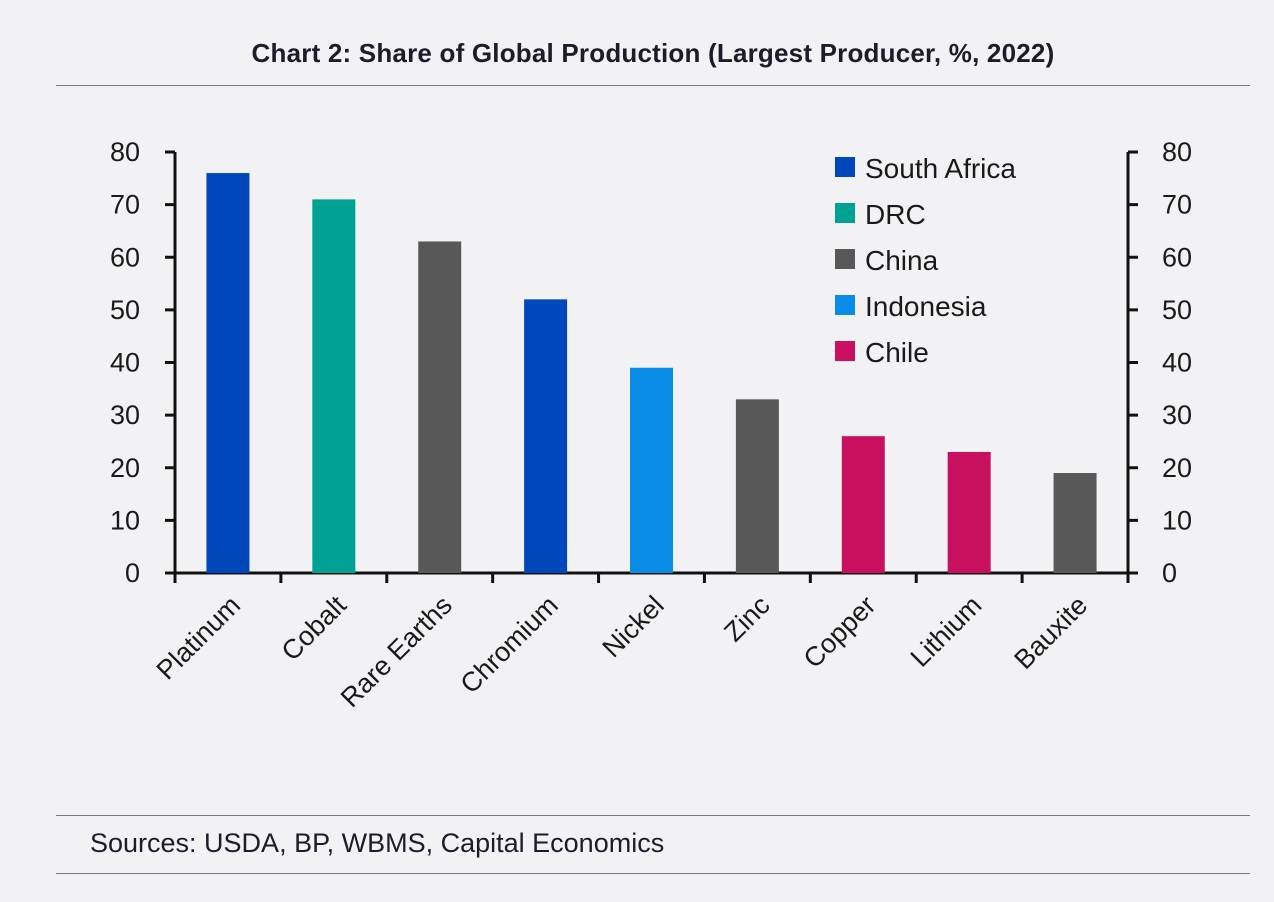 Image resolution: width=1274 pixels, height=902 pixels. I want to click on legend-label: Chile, so click(897, 352).